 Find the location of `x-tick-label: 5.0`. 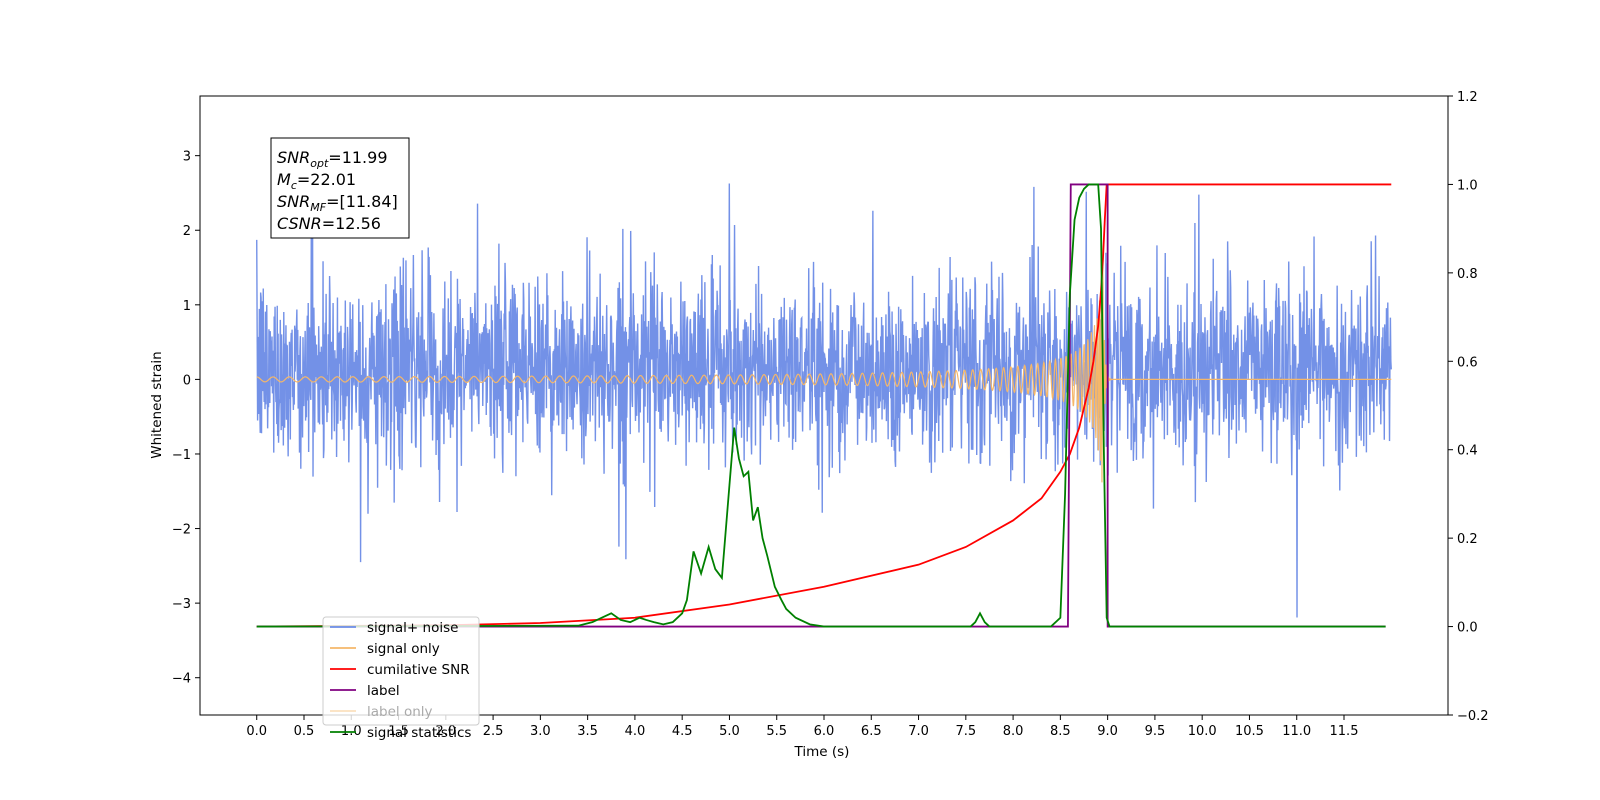

x-tick-label: 5.0 is located at coordinates (729, 731).